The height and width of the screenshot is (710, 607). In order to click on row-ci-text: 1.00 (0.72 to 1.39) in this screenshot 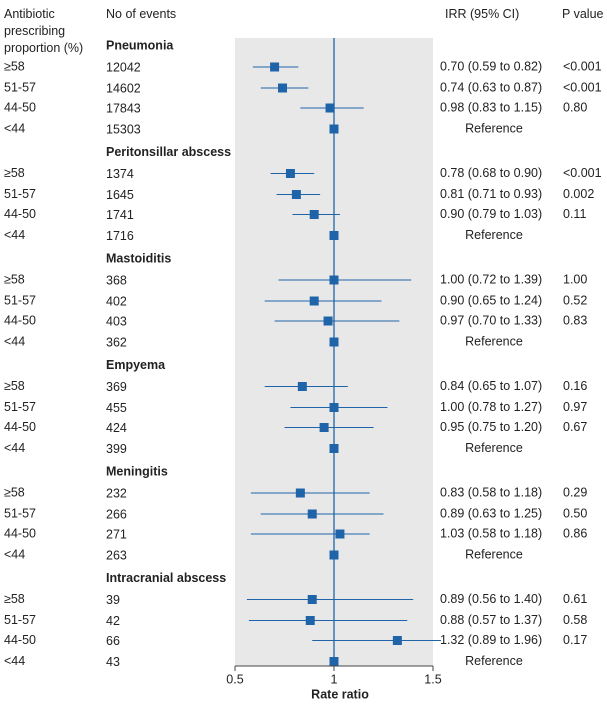, I will do `click(491, 279)`.